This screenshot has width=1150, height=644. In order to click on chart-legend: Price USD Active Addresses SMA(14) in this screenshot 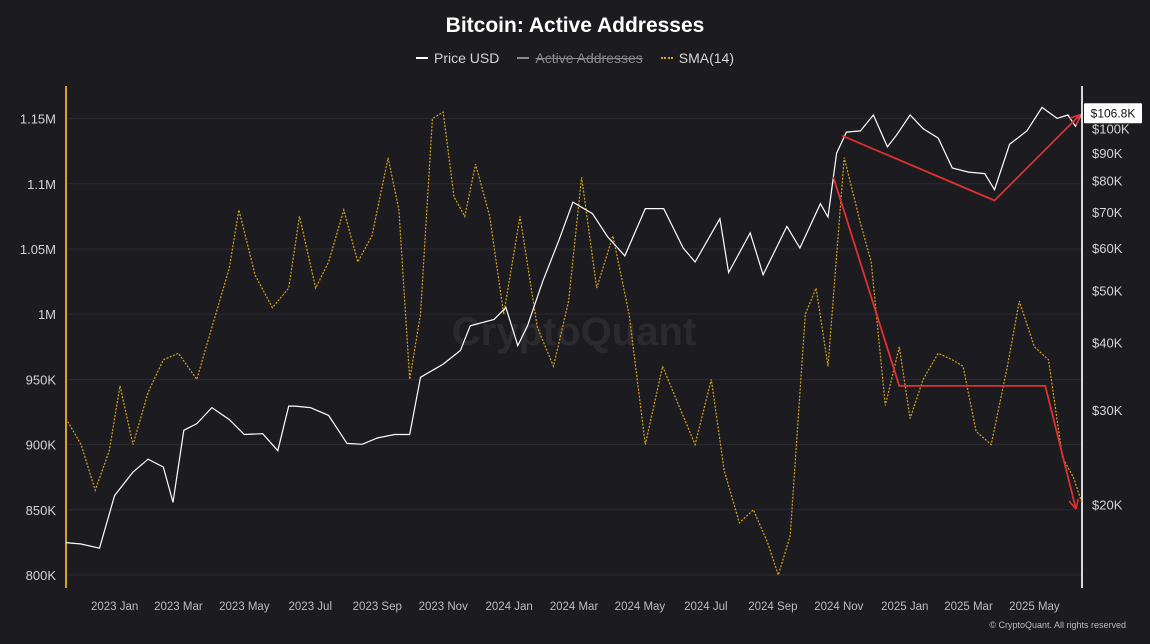, I will do `click(575, 58)`.